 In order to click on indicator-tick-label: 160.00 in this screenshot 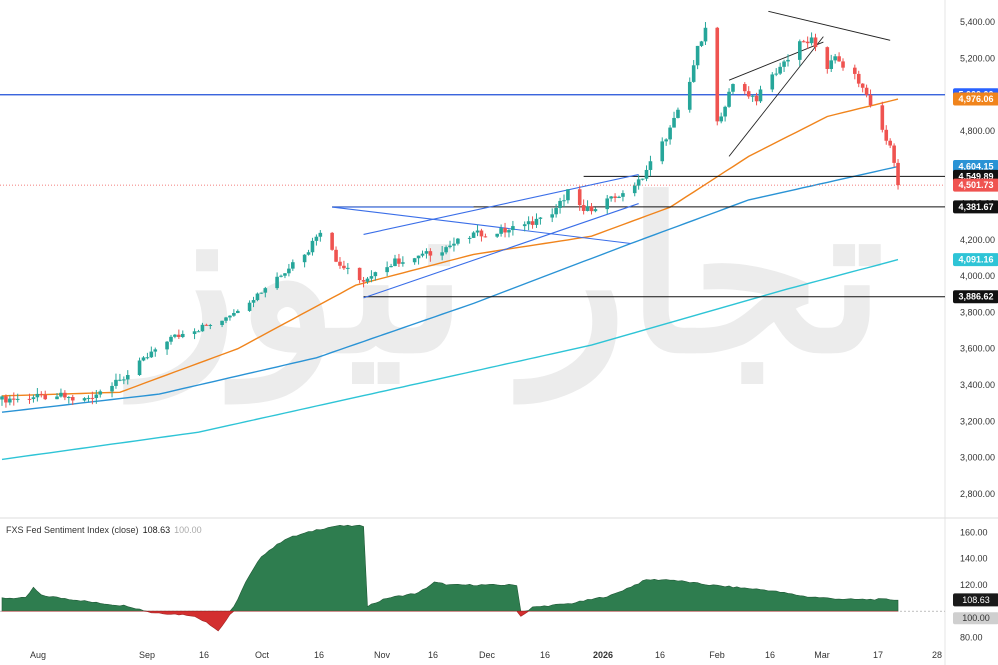, I will do `click(974, 532)`.